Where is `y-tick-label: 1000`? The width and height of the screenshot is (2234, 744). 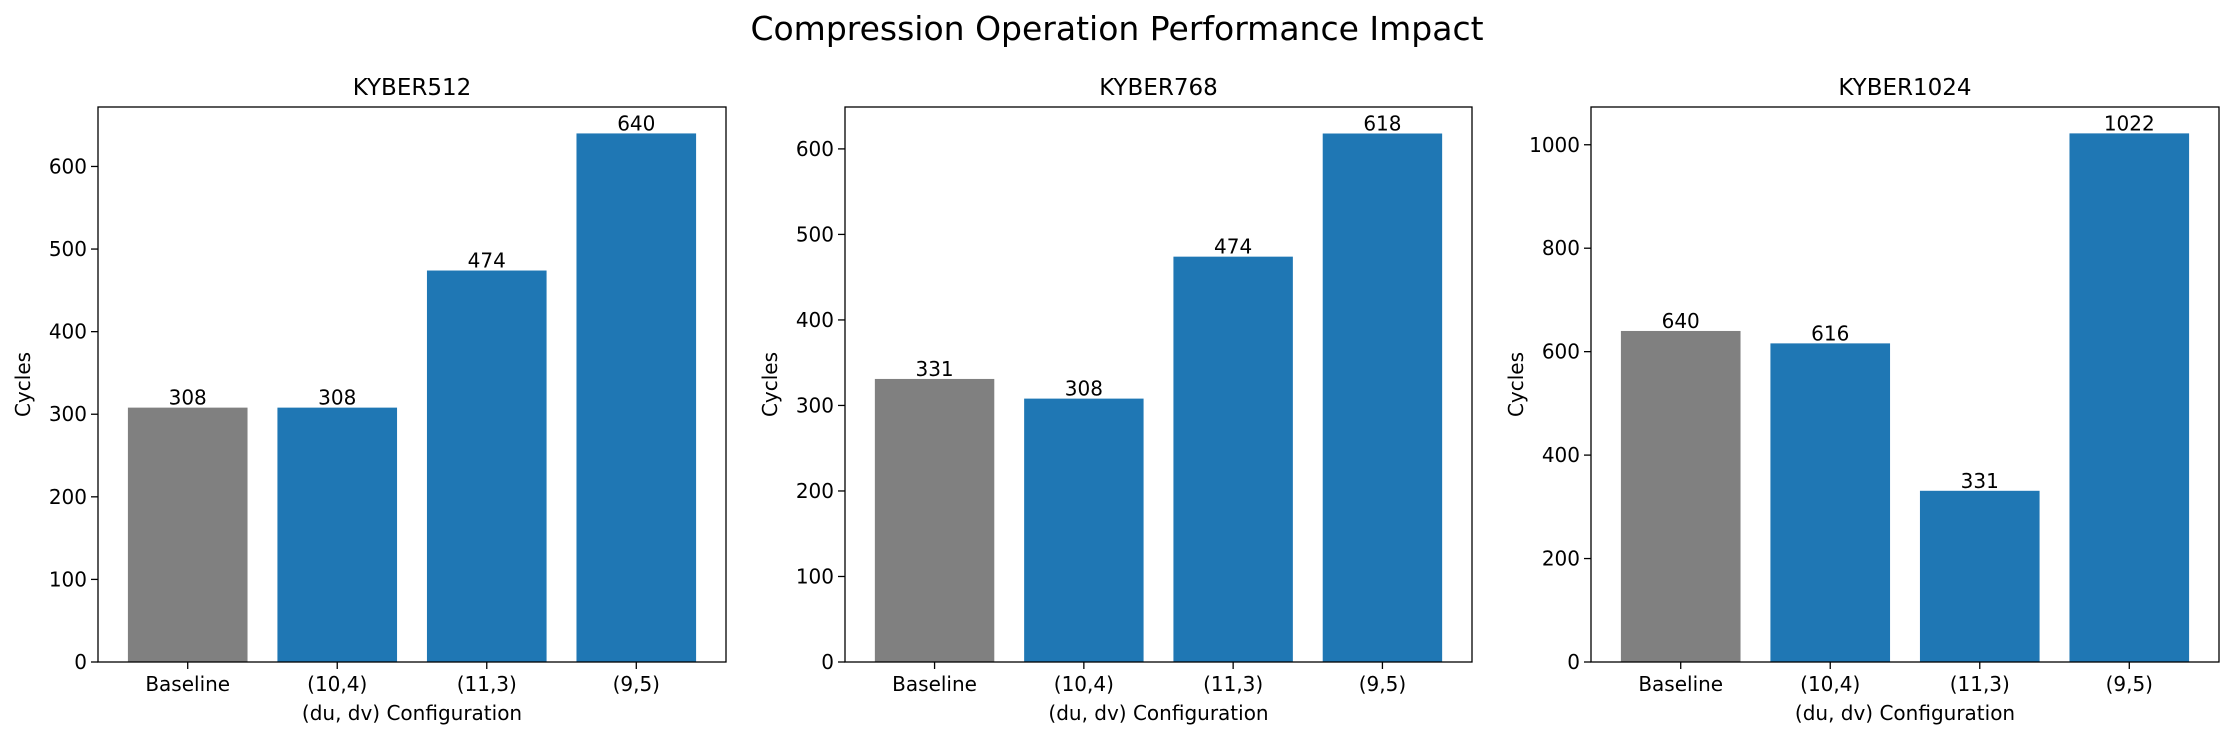
y-tick-label: 1000 is located at coordinates (1554, 145).